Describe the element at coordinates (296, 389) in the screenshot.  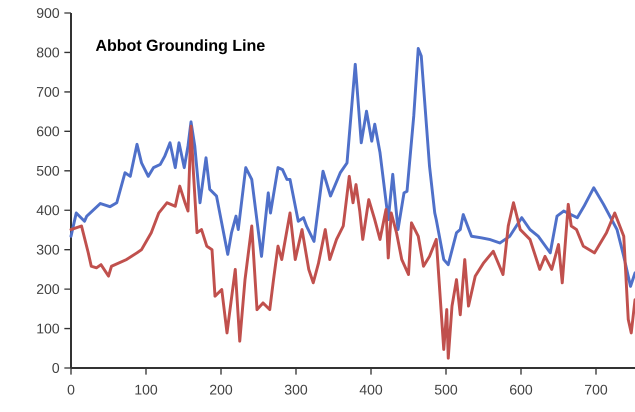
I see `x-tick-label: 300` at that location.